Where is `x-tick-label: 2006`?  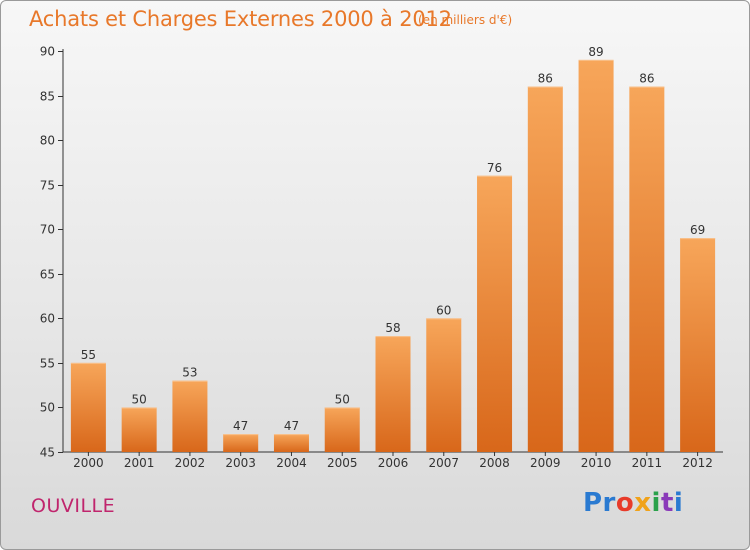 x-tick-label: 2006 is located at coordinates (393, 463).